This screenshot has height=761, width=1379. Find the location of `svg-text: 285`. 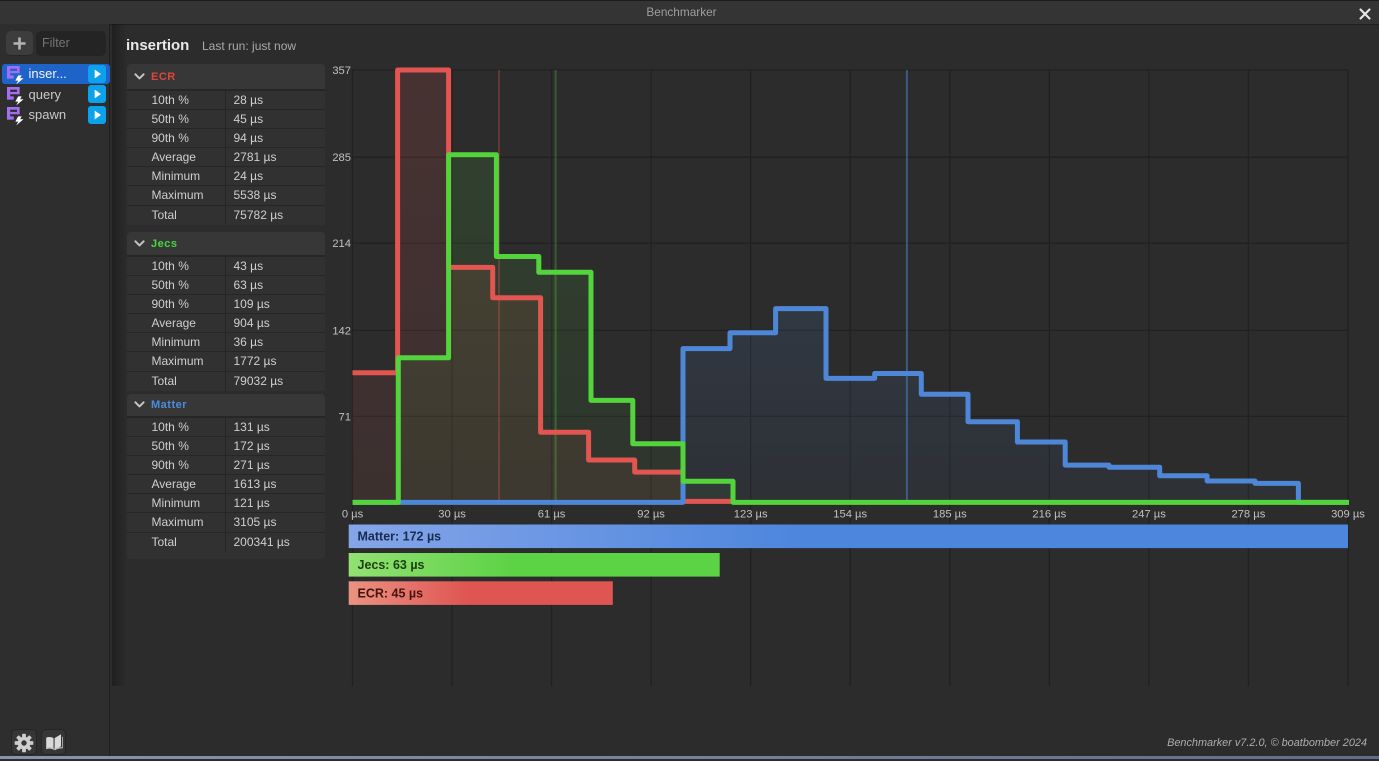

svg-text: 285 is located at coordinates (341, 158).